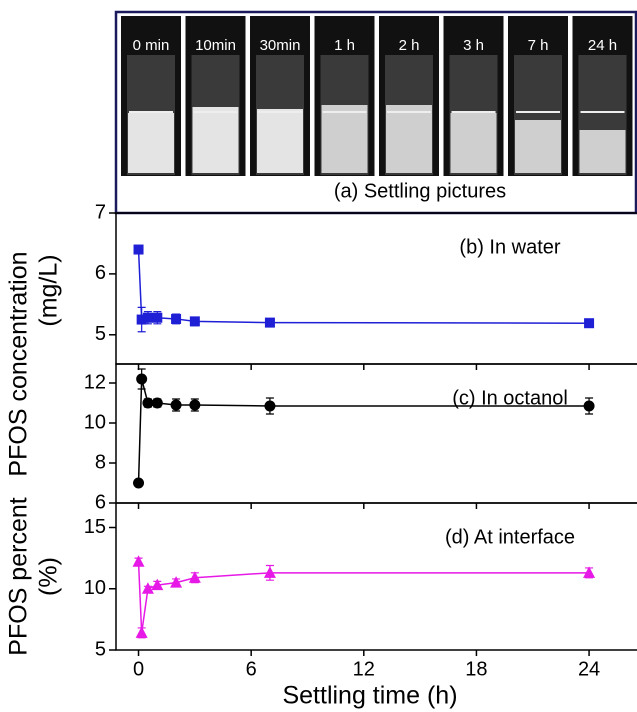  What do you see at coordinates (280, 45) in the screenshot?
I see `photo-label: 30min` at bounding box center [280, 45].